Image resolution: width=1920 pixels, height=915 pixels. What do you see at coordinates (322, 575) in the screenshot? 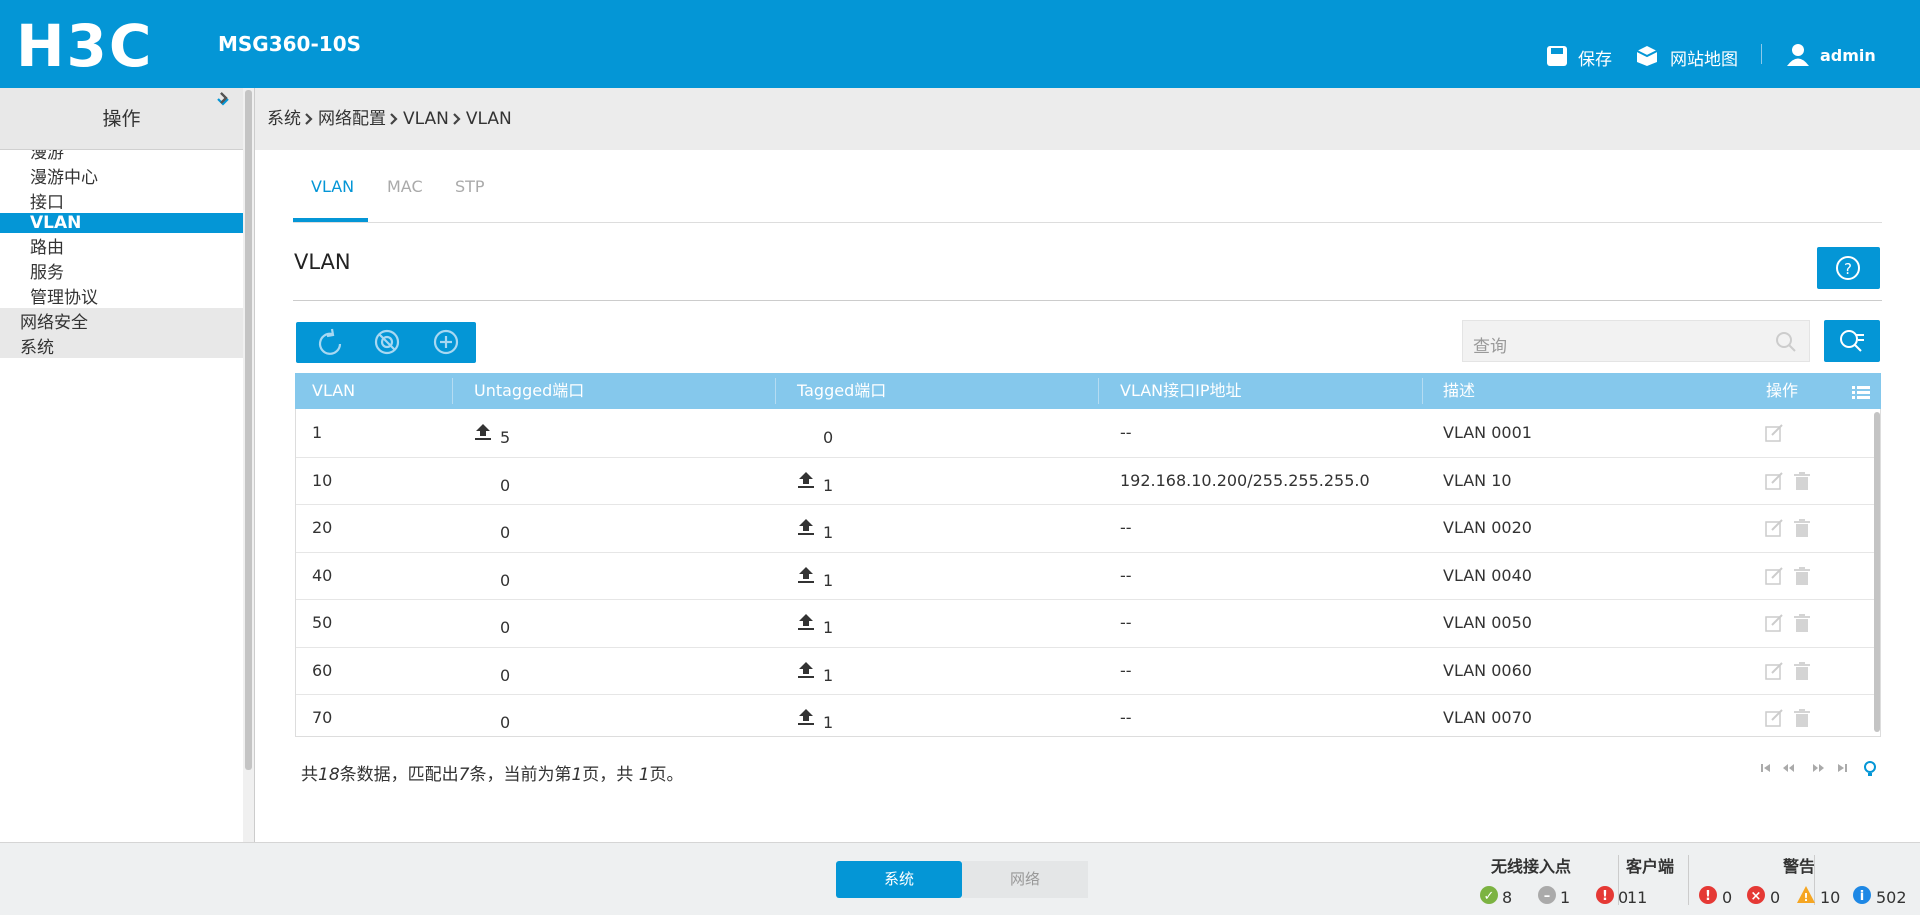
I see `cell: 40` at bounding box center [322, 575].